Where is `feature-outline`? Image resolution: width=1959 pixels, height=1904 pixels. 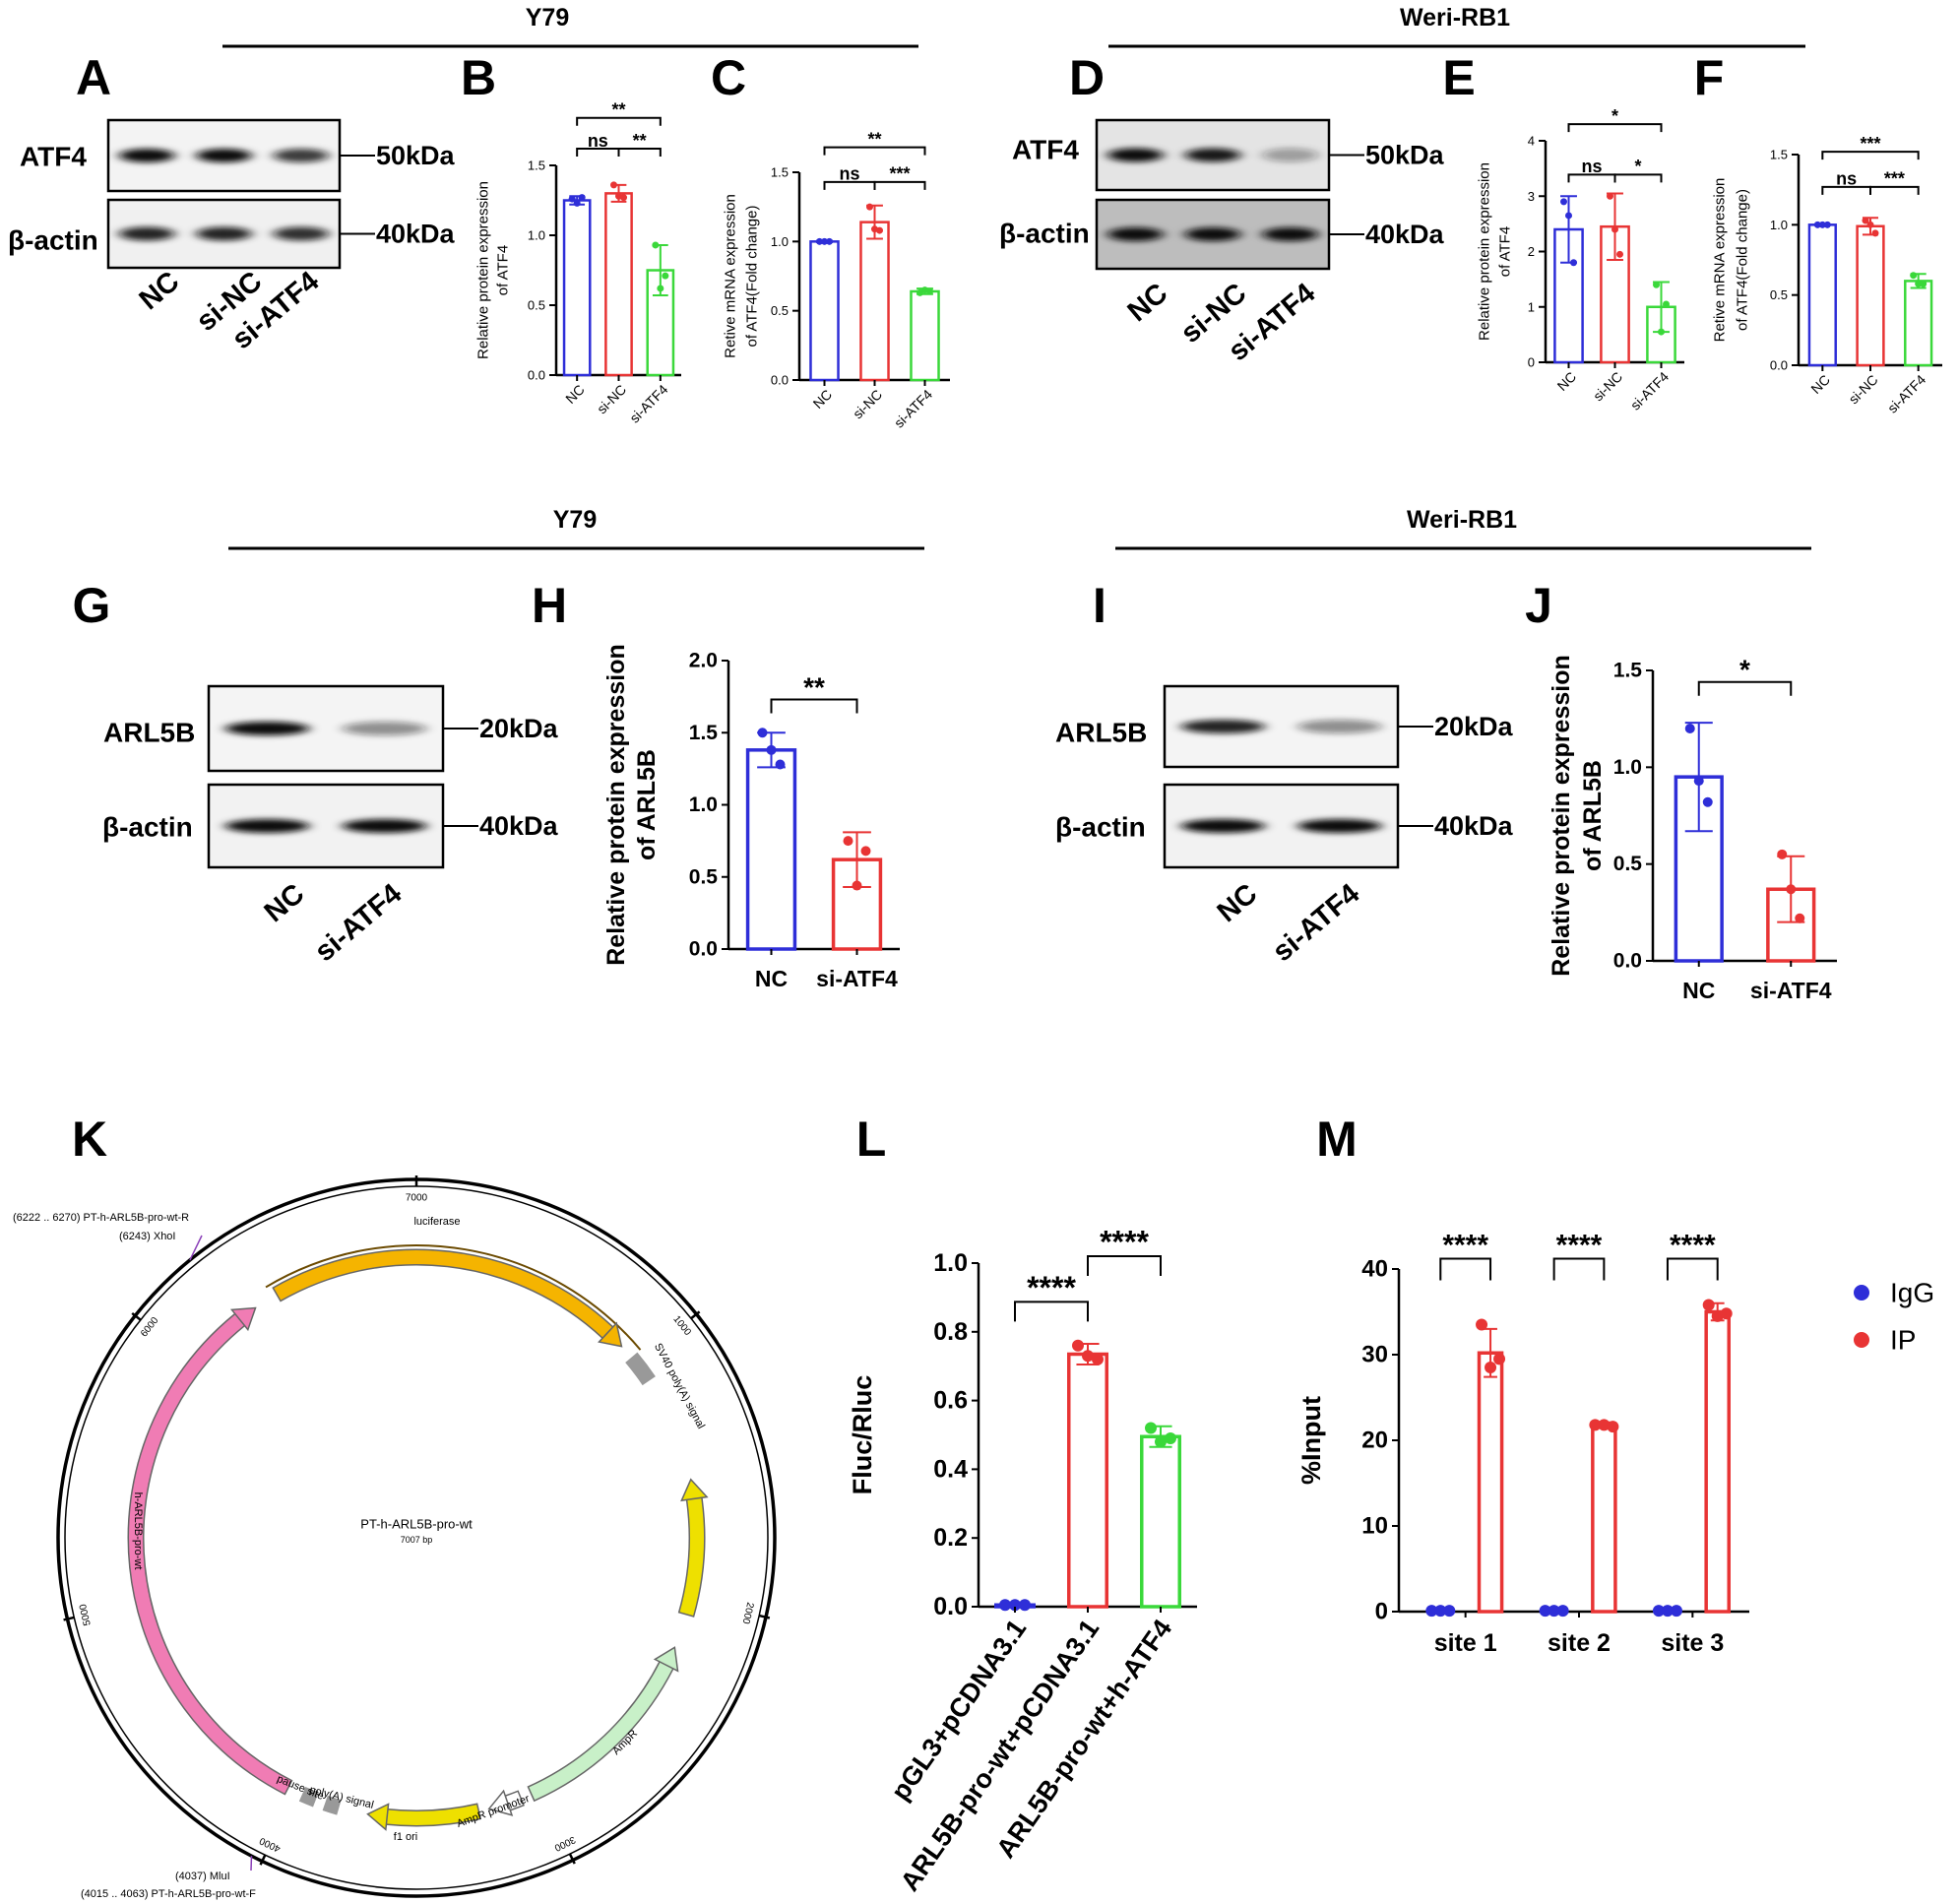 feature-outline is located at coordinates (454, 1297).